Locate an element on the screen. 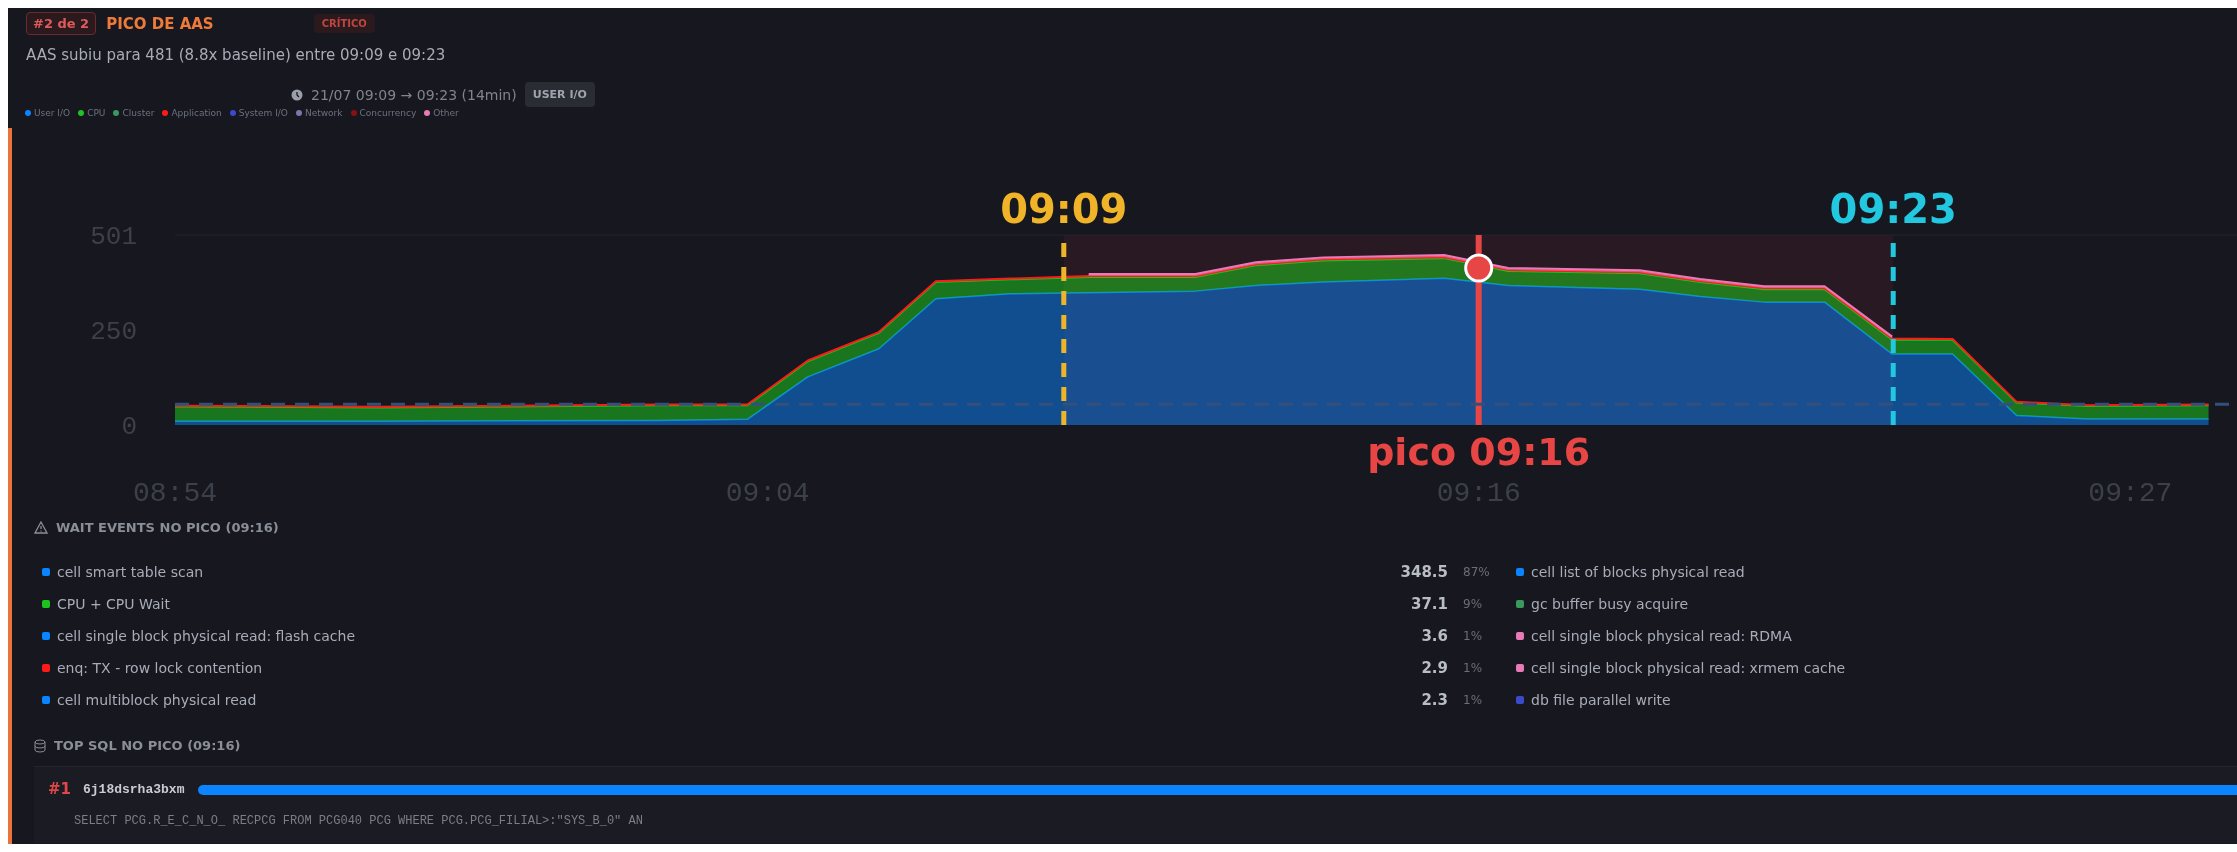 This screenshot has width=2237, height=852. text: db file parallel write is located at coordinates (1601, 700).